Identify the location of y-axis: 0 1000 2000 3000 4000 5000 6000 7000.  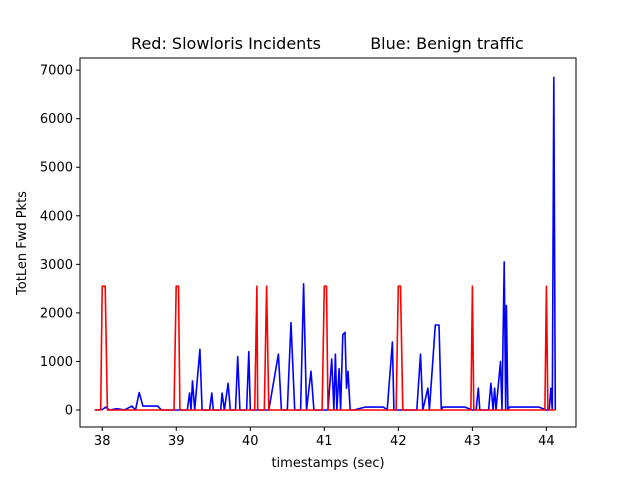
(60, 241).